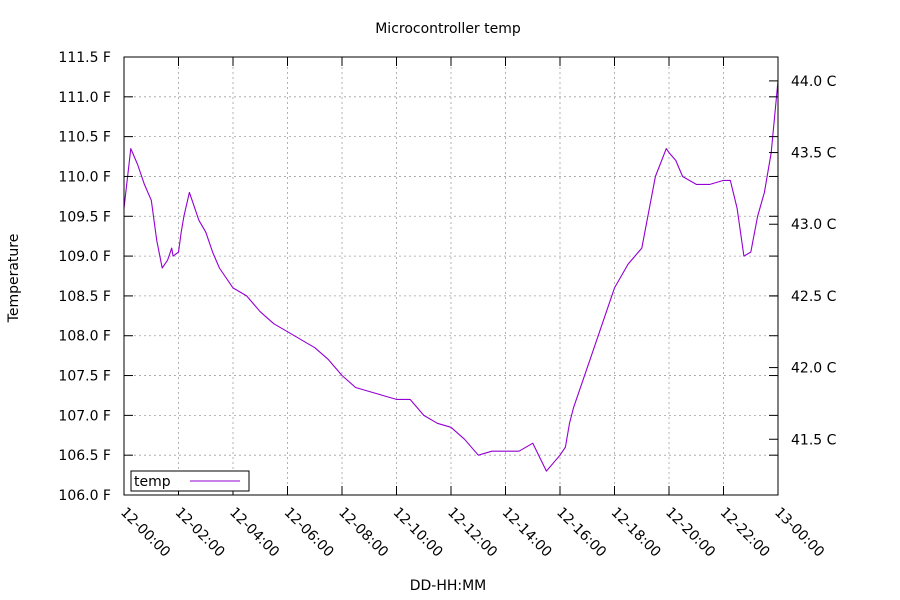  I want to click on x-tick-label: 12-10:00, so click(418, 533).